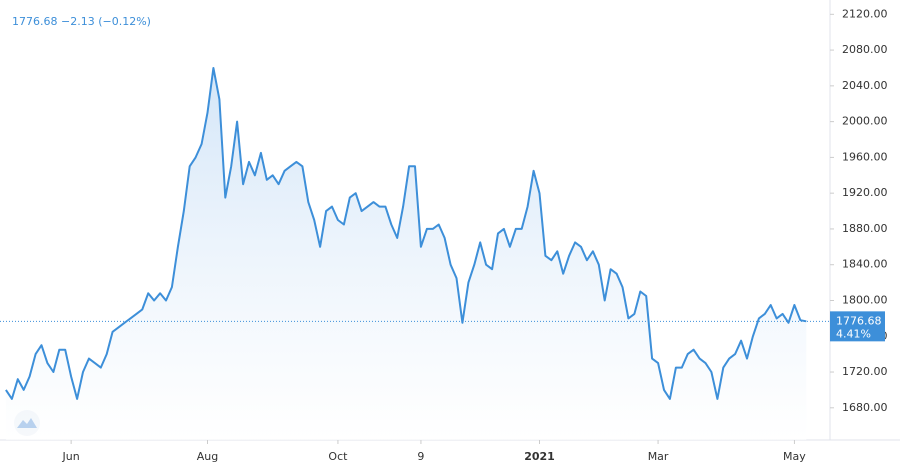 Image resolution: width=900 pixels, height=474 pixels. Describe the element at coordinates (865, 299) in the screenshot. I see `y-tick-label: 1800.00` at that location.